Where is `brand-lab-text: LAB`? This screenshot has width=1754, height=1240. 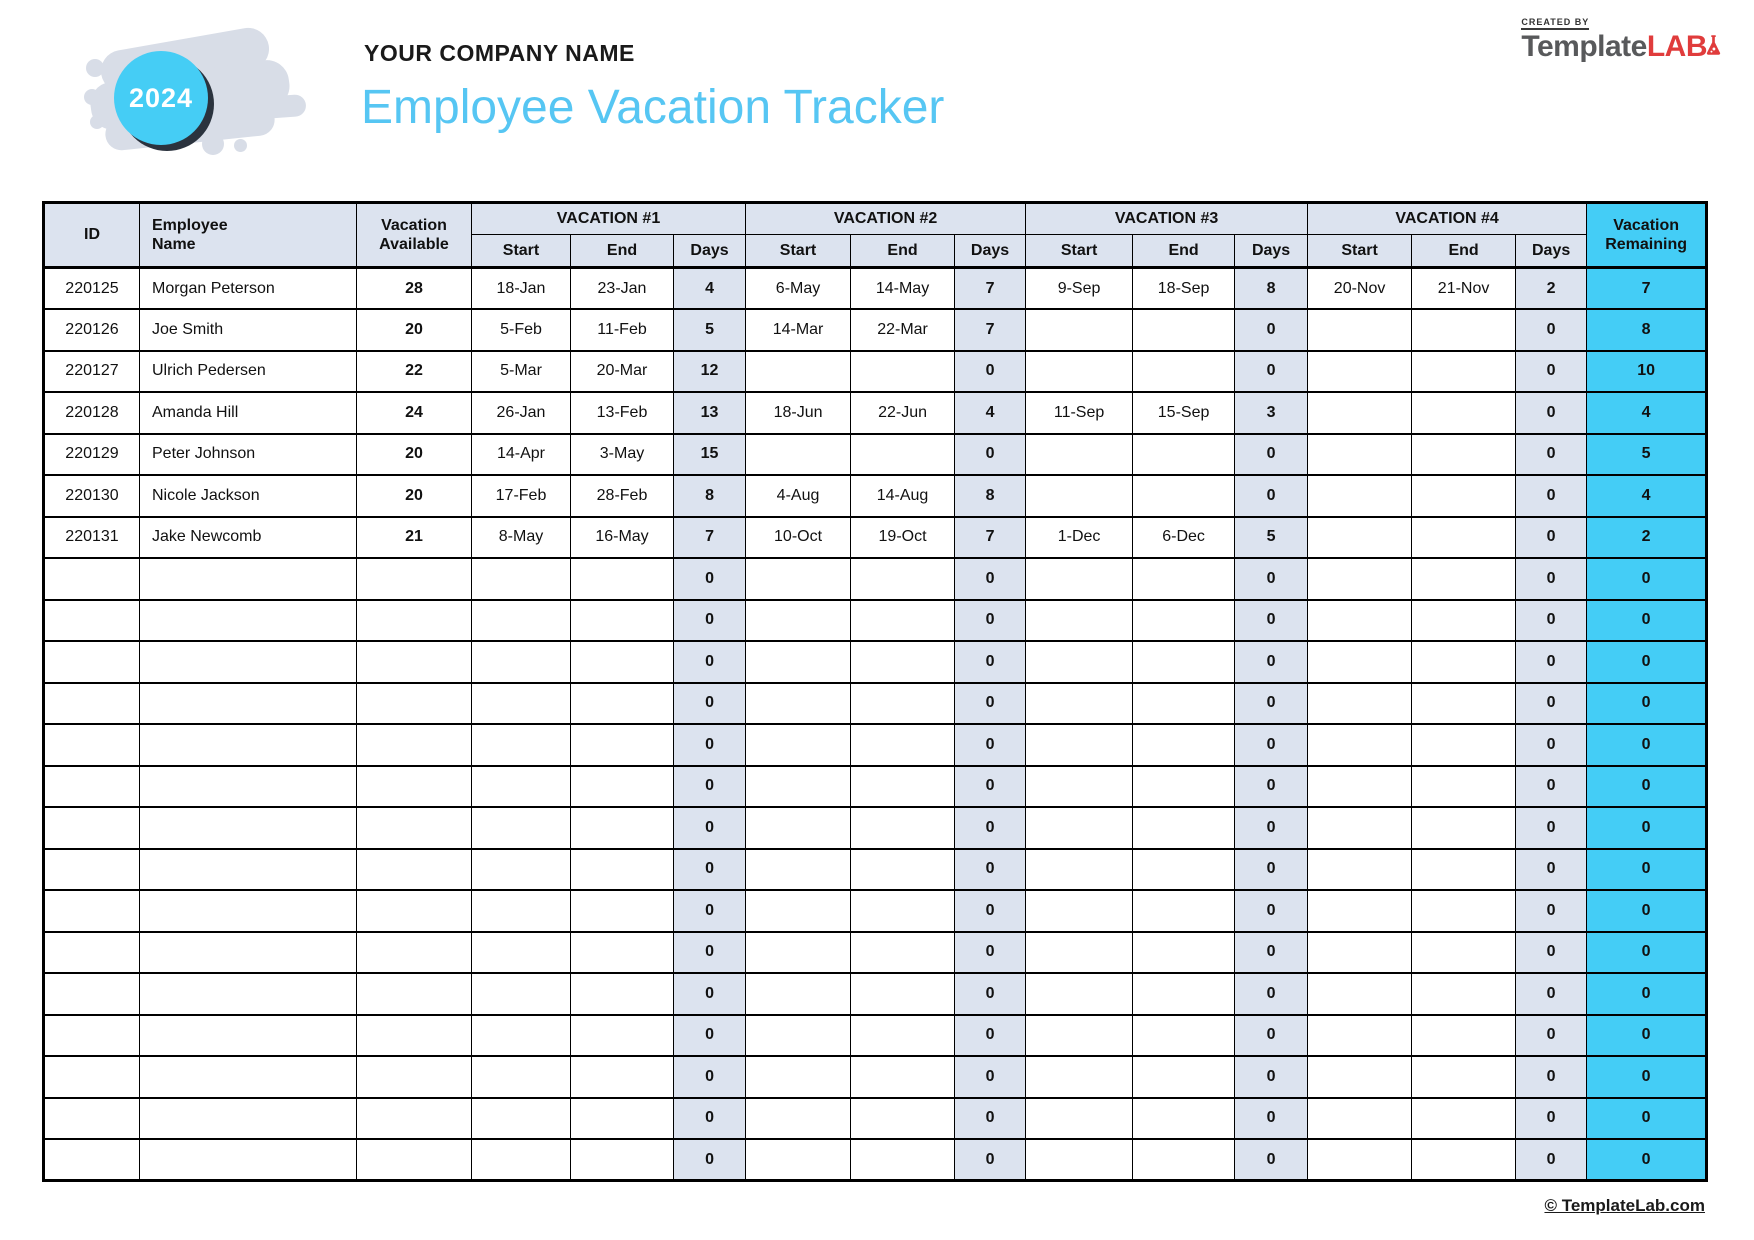
brand-lab-text: LAB is located at coordinates (1684, 46).